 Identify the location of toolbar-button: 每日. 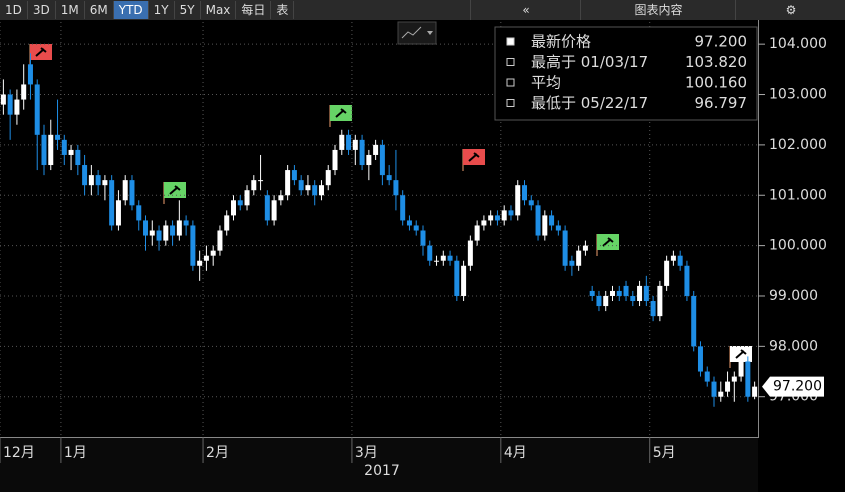
(254, 10).